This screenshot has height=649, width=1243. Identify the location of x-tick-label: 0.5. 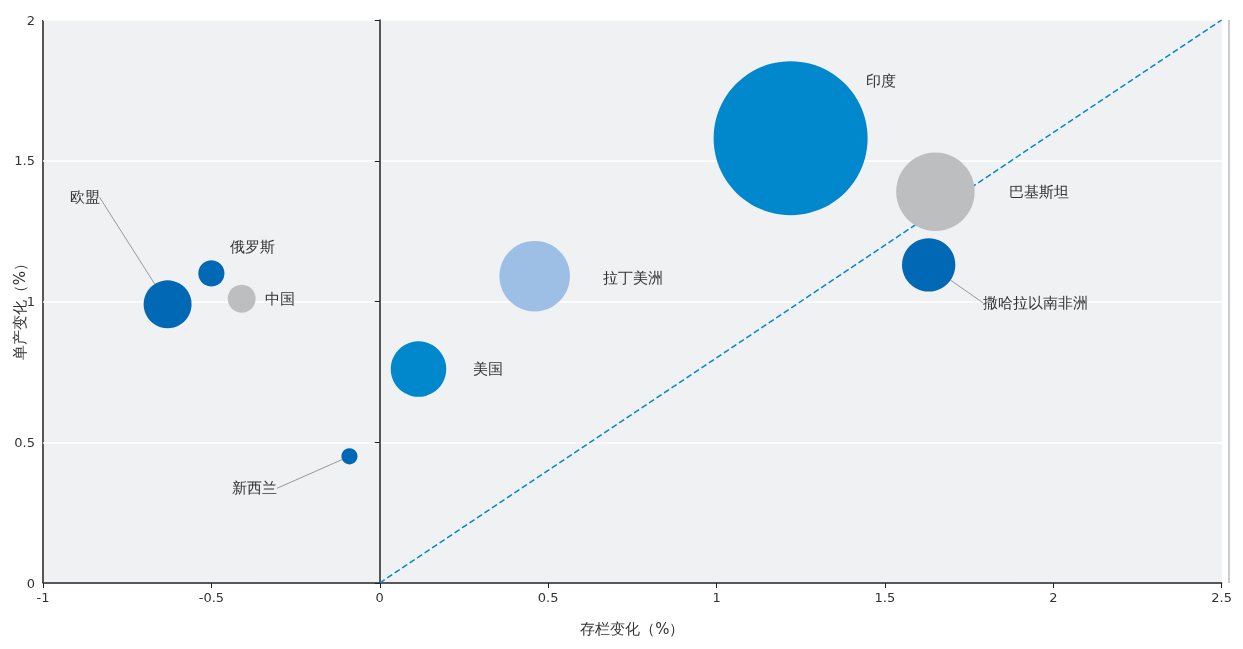
(548, 597).